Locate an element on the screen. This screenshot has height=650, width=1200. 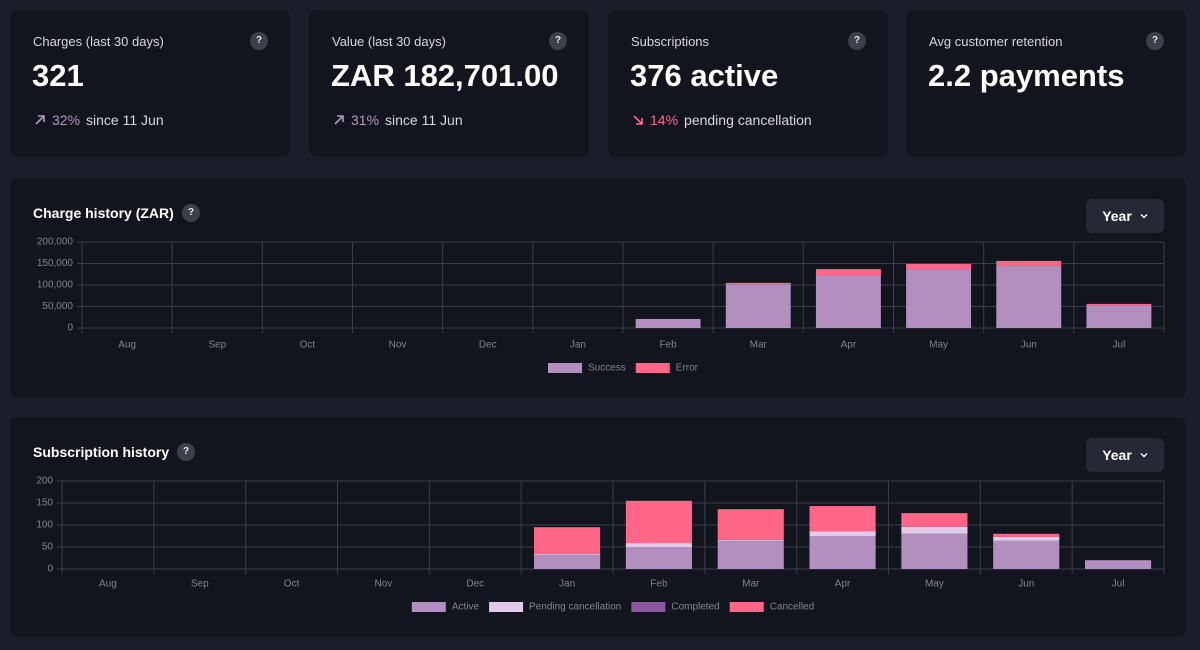
card-title: Avg customer retention is located at coordinates (996, 41).